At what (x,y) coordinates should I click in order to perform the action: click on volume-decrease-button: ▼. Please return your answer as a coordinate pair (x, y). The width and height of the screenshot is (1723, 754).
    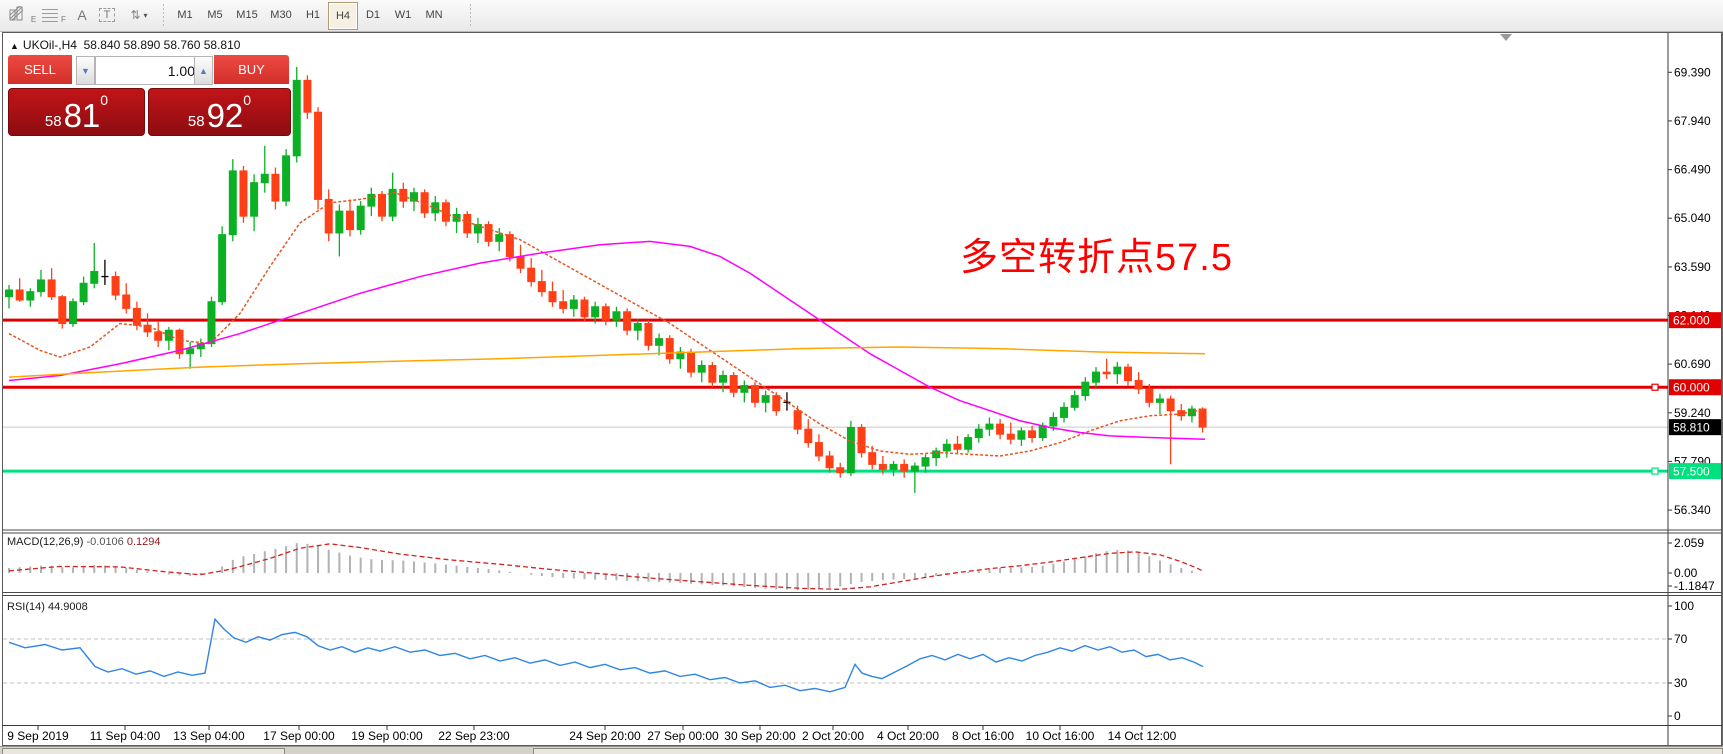
    Looking at the image, I should click on (85, 70).